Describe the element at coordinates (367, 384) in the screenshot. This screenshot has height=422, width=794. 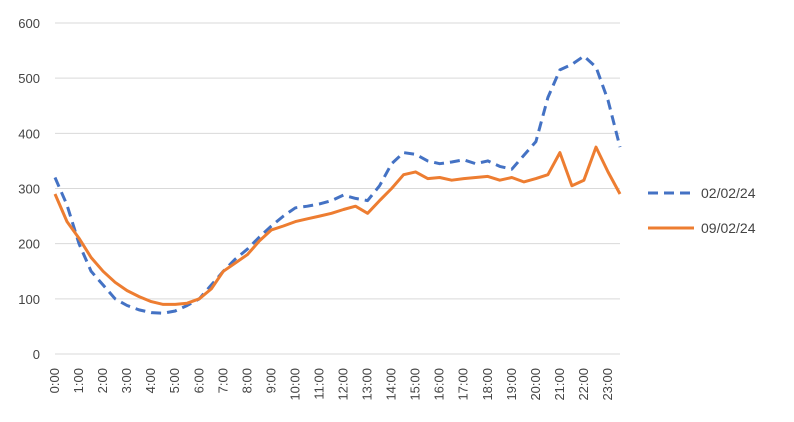
I see `x-tick-label: 13:00` at that location.